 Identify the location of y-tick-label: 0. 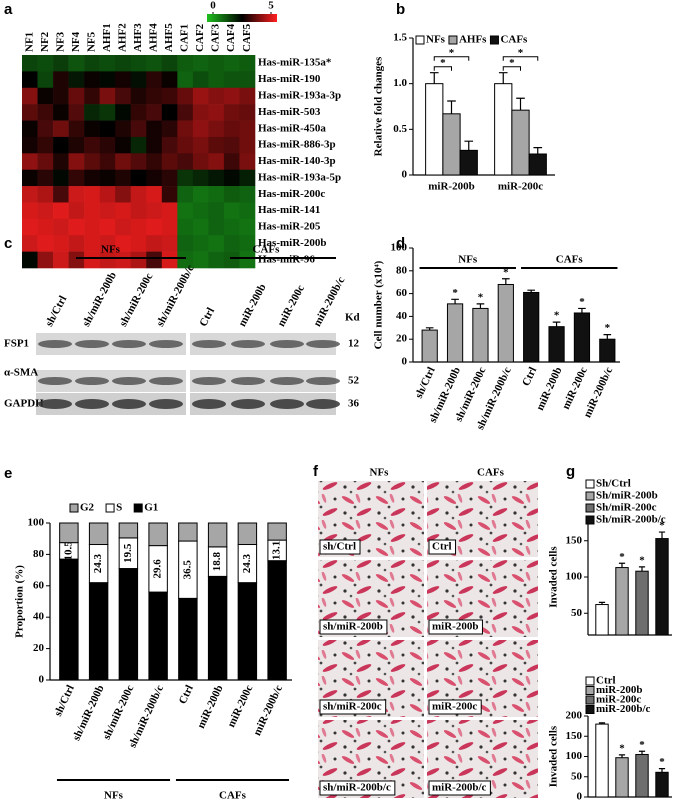
(42, 680).